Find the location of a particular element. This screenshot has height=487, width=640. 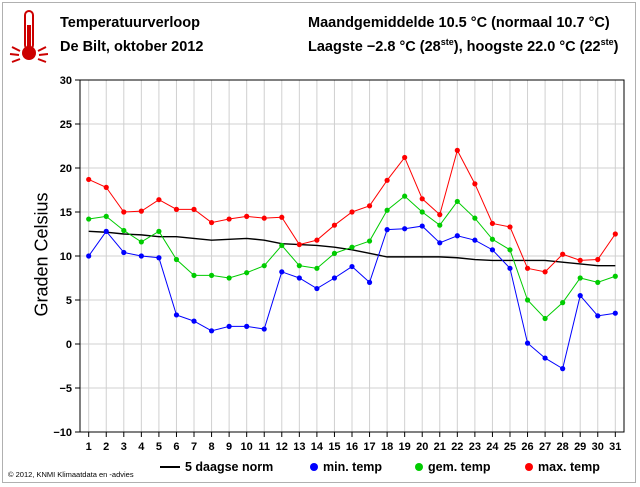

x-tick-label: 19 is located at coordinates (405, 447).